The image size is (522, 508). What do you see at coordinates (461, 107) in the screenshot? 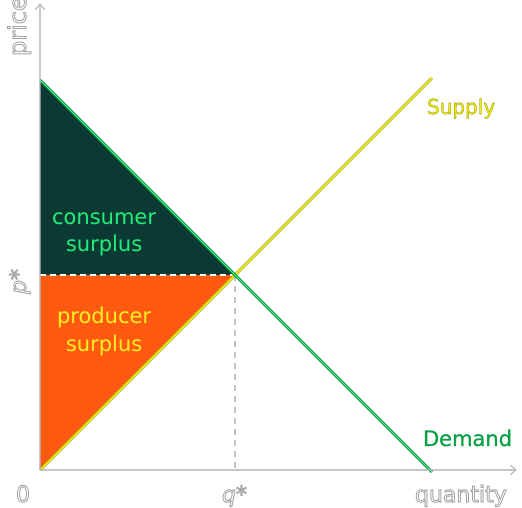
I see `supply-label: Supply` at bounding box center [461, 107].